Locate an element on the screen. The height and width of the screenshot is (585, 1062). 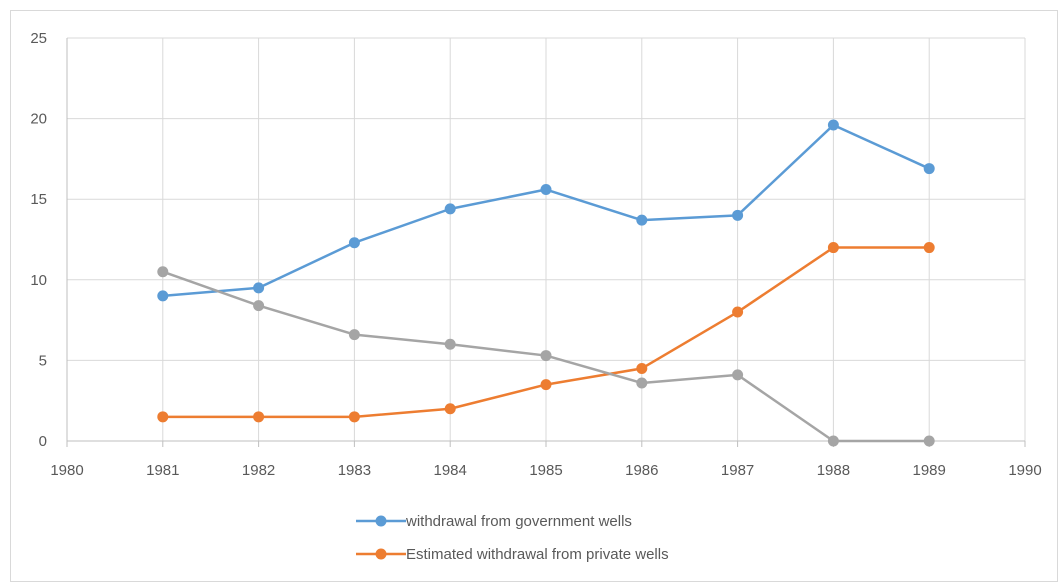
x-tick-label: 1990 is located at coordinates (1024, 470).